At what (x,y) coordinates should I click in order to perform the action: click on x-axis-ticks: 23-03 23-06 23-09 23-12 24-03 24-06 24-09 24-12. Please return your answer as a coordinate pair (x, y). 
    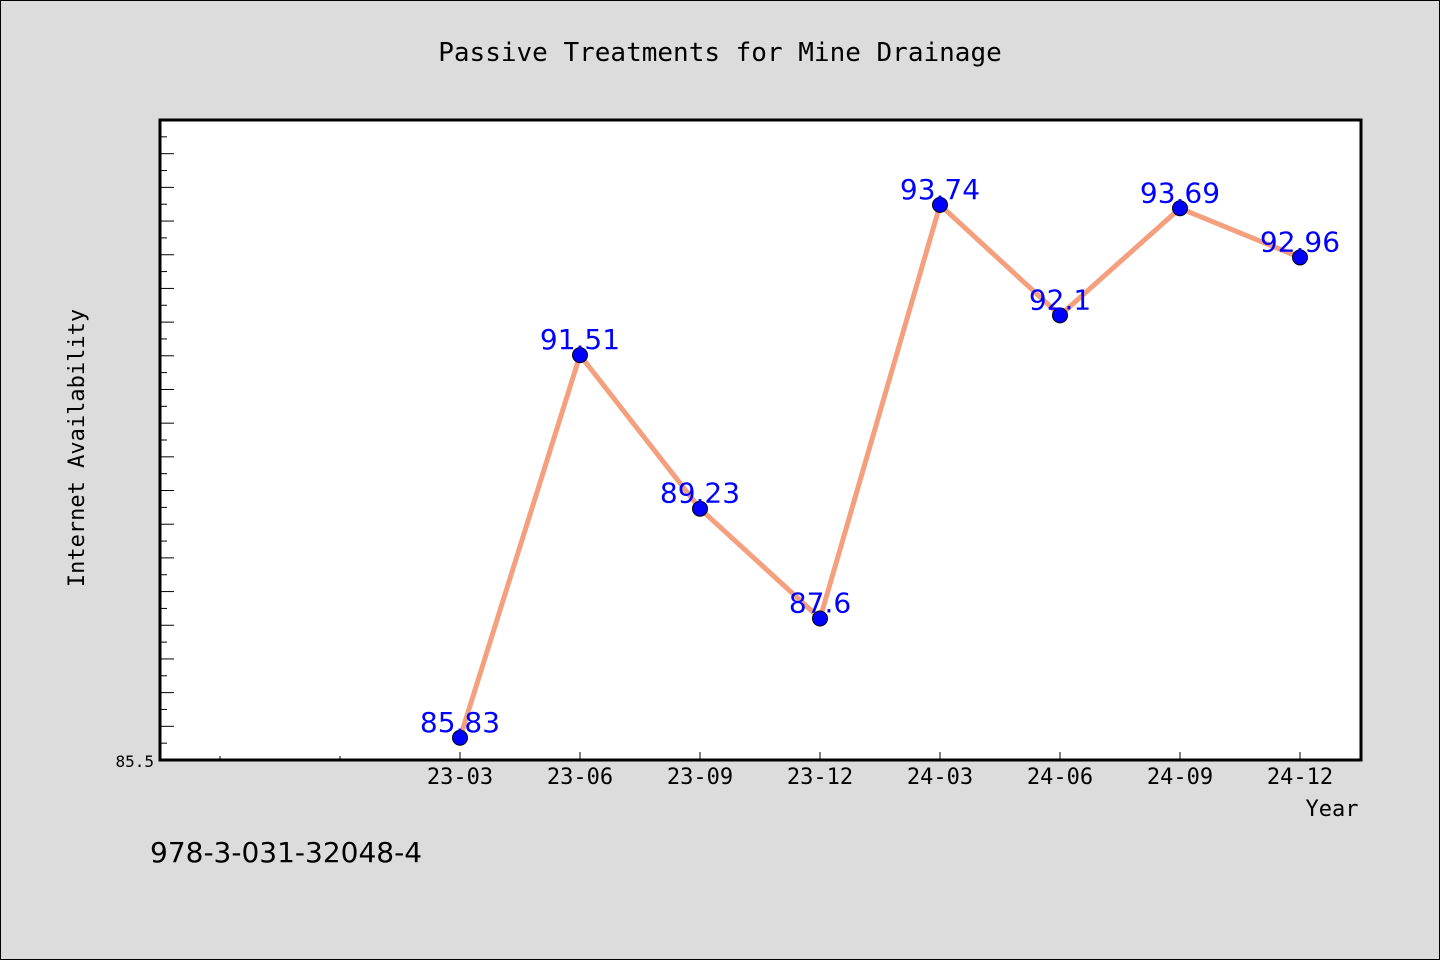
    Looking at the image, I should click on (776, 771).